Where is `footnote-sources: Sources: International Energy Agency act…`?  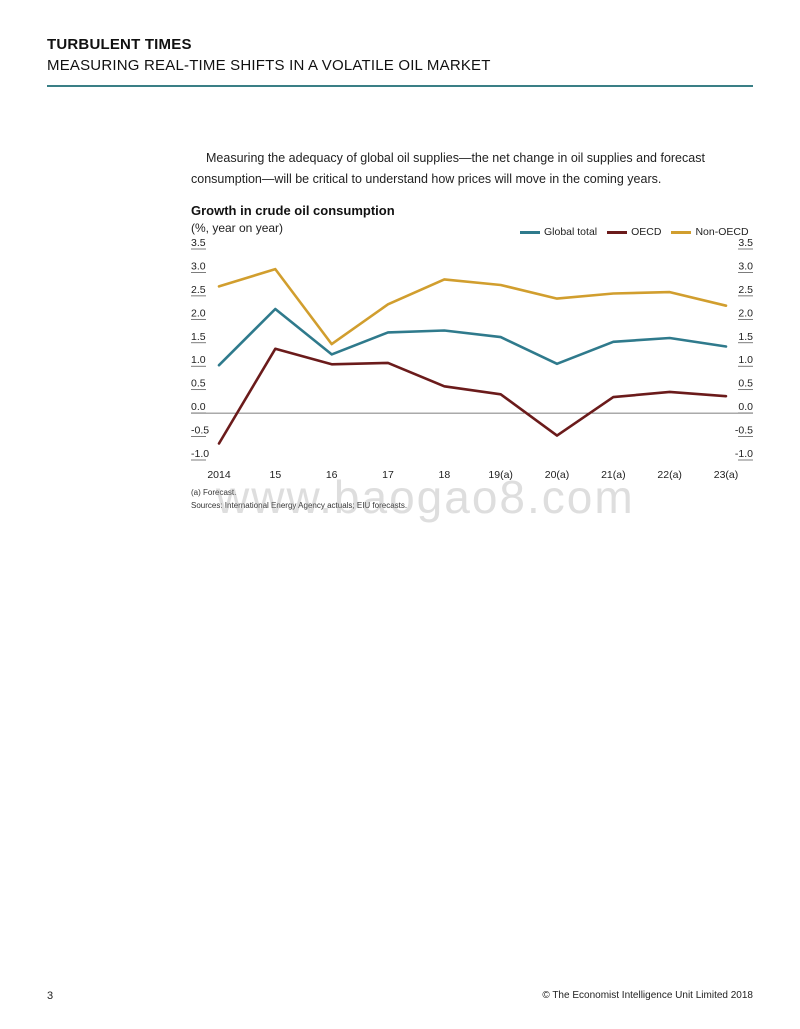 footnote-sources: Sources: International Energy Agency act… is located at coordinates (299, 505).